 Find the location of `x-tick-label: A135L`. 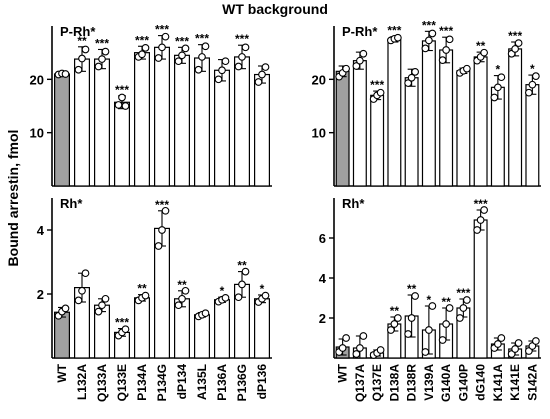

x-tick-label: A135L is located at coordinates (202, 382).